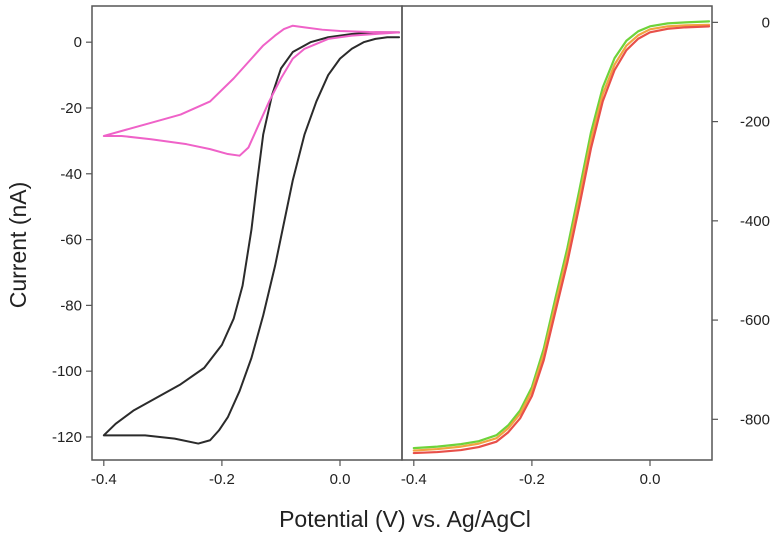 The image size is (784, 540). What do you see at coordinates (78, 42) in the screenshot?
I see `left-y-tick-label: 0` at bounding box center [78, 42].